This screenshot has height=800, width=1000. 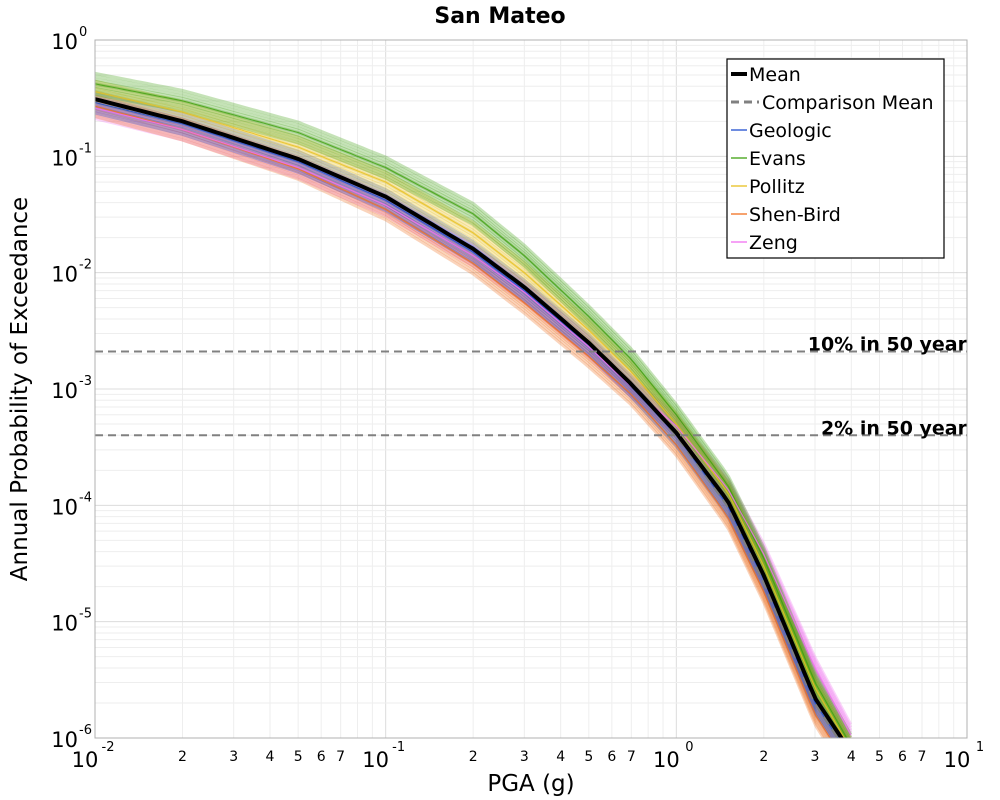 I want to click on legend-box, so click(x=835, y=158).